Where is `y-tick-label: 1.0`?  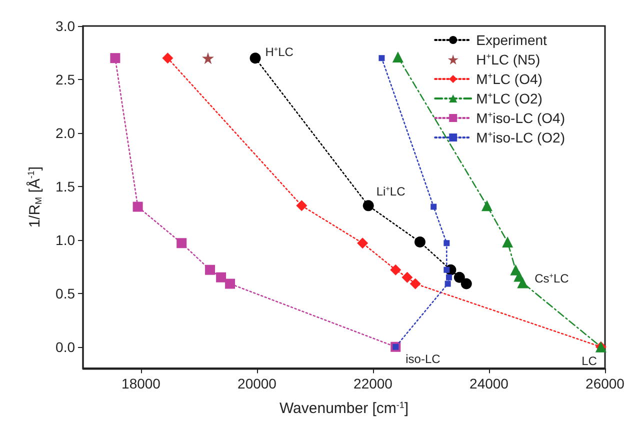 y-tick-label: 1.0 is located at coordinates (66, 240).